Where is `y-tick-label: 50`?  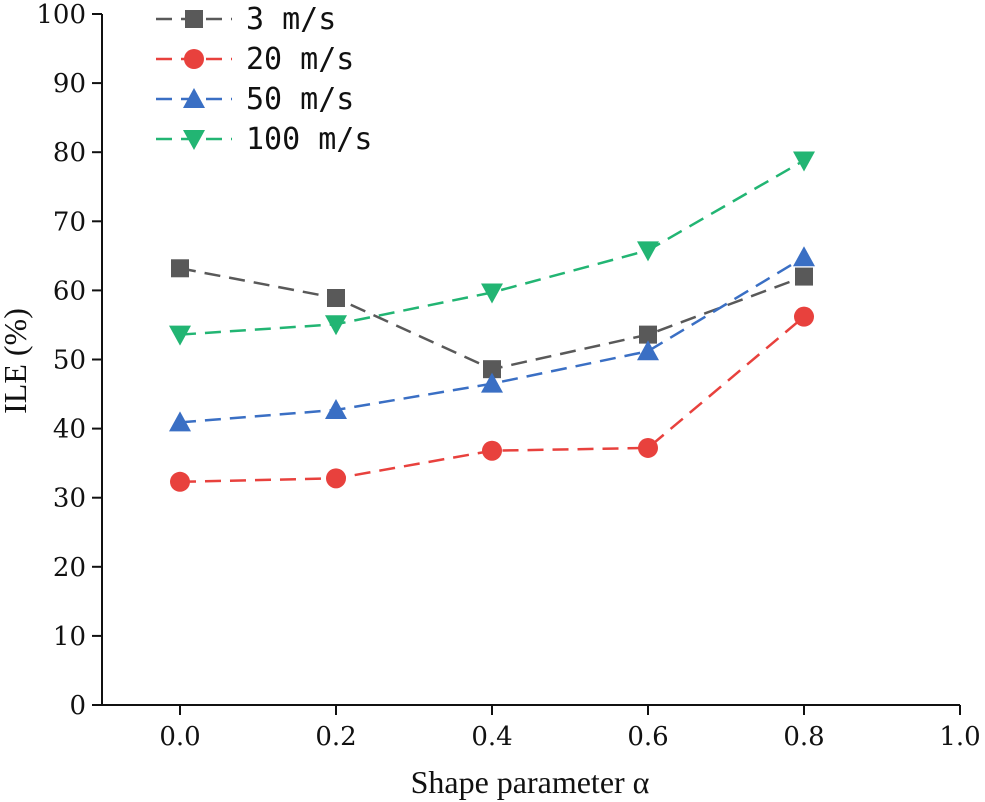
y-tick-label: 50 is located at coordinates (69, 361).